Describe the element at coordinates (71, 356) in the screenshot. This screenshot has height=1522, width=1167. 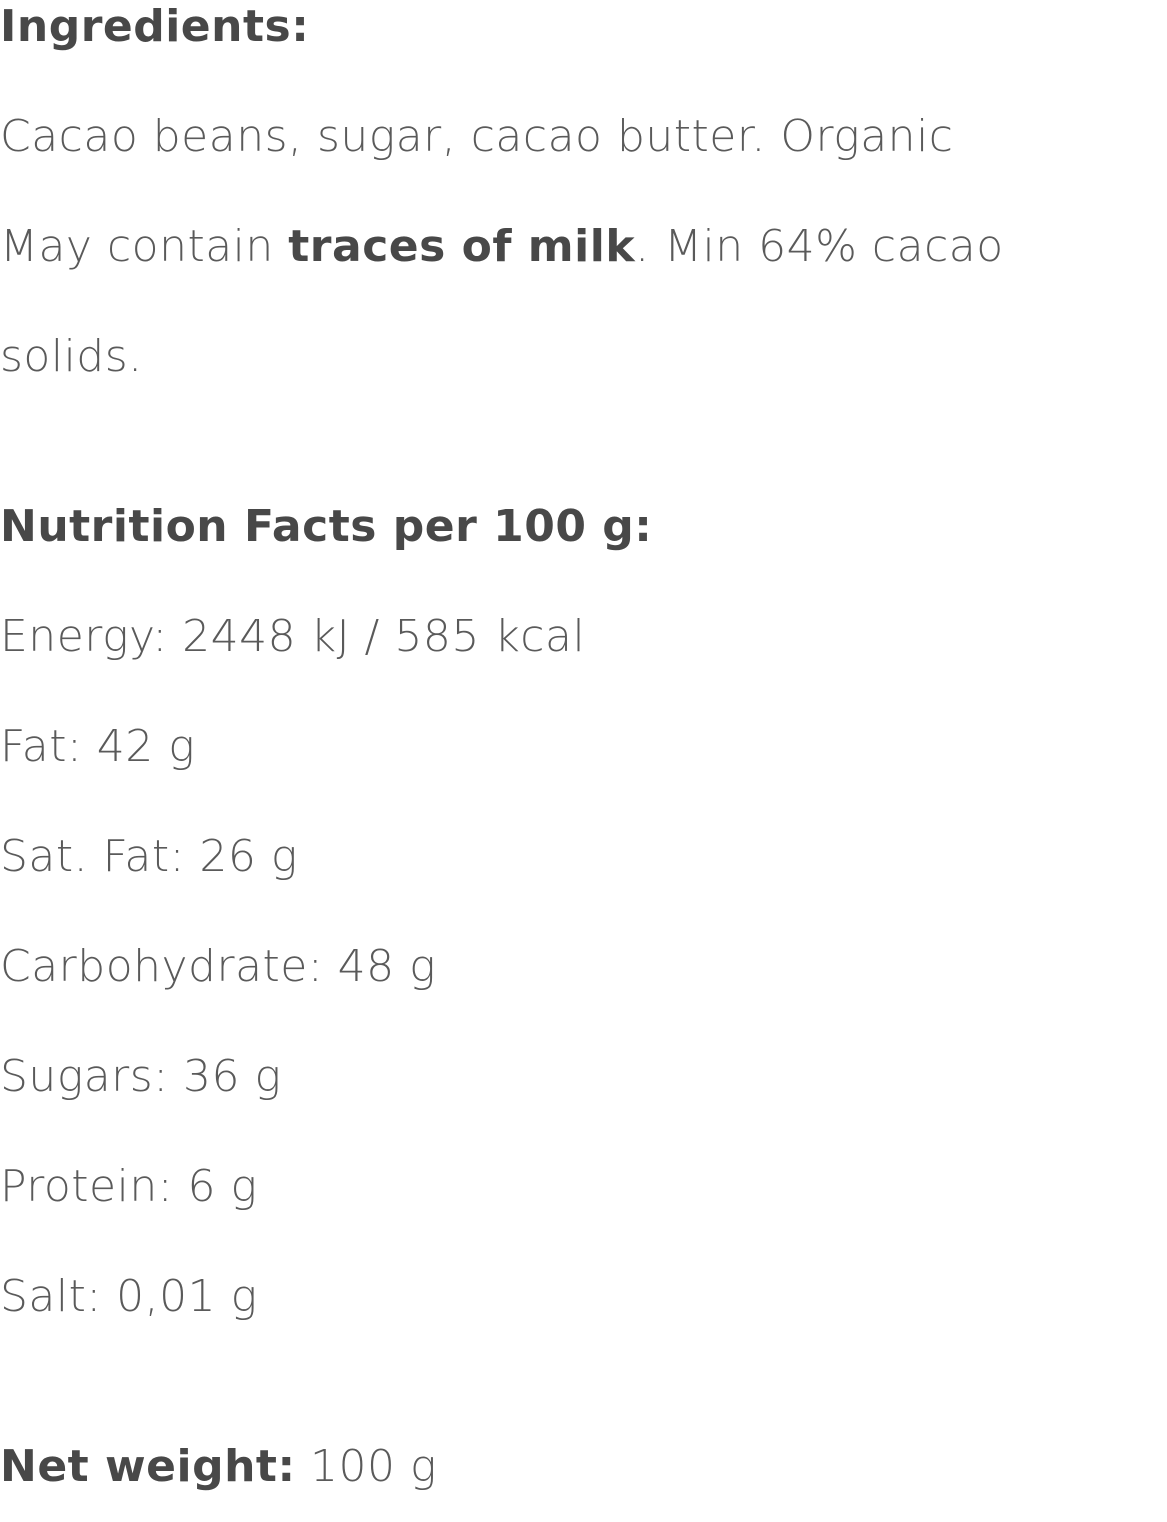
I see `ingredients-text-end: solids.` at that location.